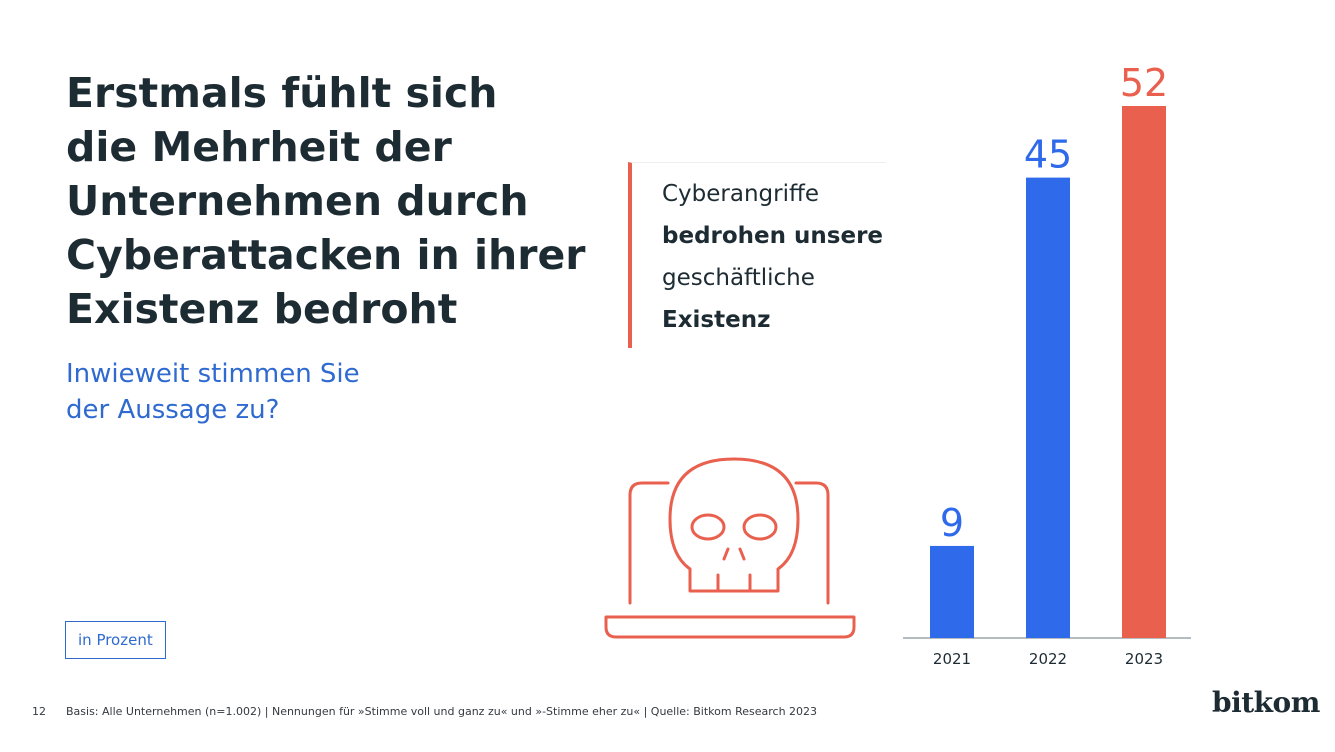  Describe the element at coordinates (1048, 155) in the screenshot. I see `value-label-2022: 45` at that location.